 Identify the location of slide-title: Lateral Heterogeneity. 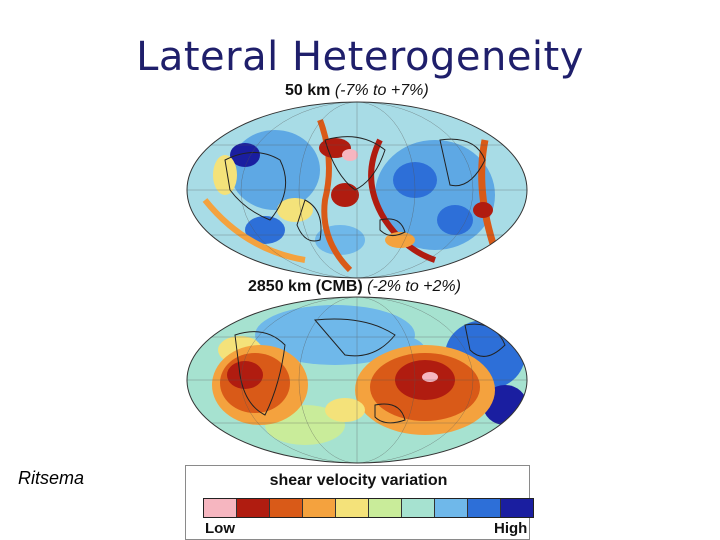
(360, 57).